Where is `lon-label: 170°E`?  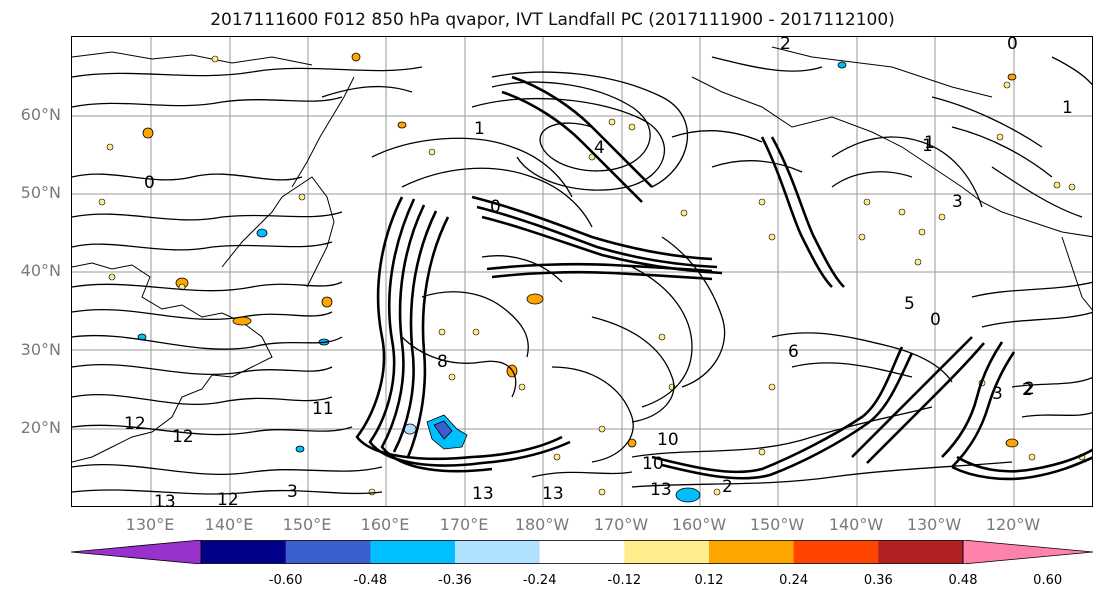
lon-label: 170°E is located at coordinates (464, 524).